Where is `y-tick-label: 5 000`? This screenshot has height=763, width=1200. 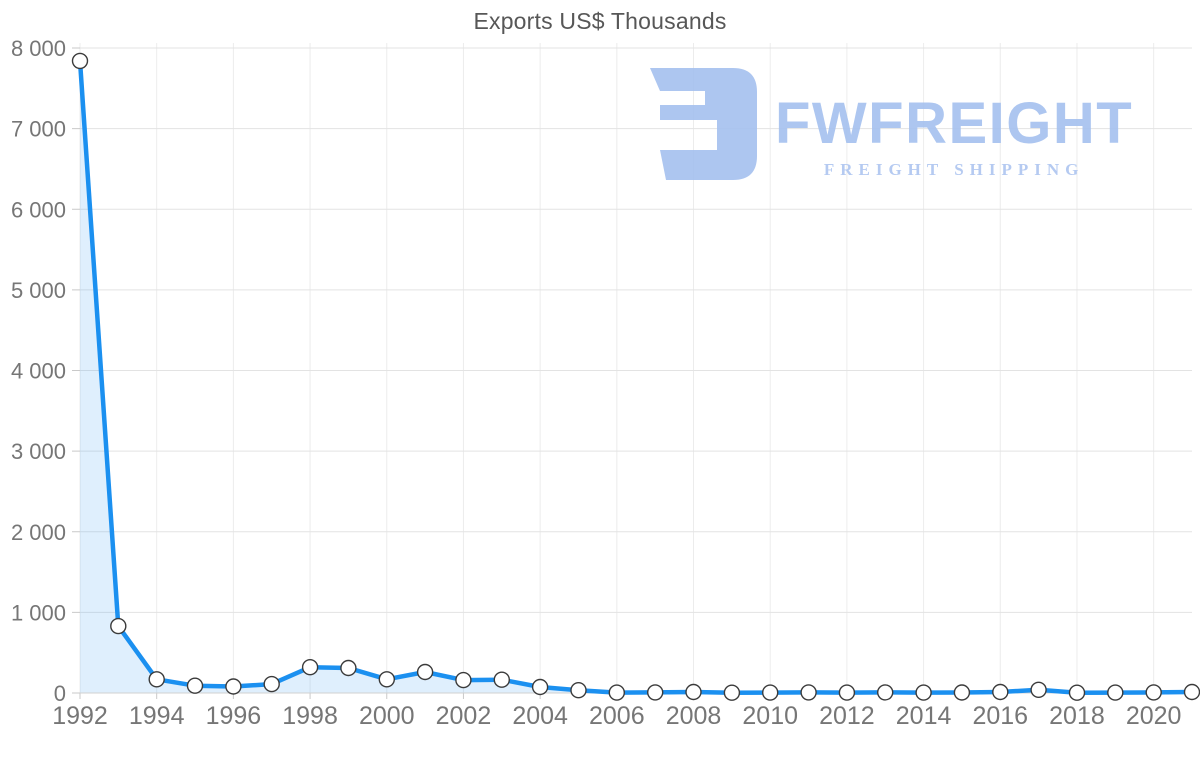
y-tick-label: 5 000 is located at coordinates (38, 290).